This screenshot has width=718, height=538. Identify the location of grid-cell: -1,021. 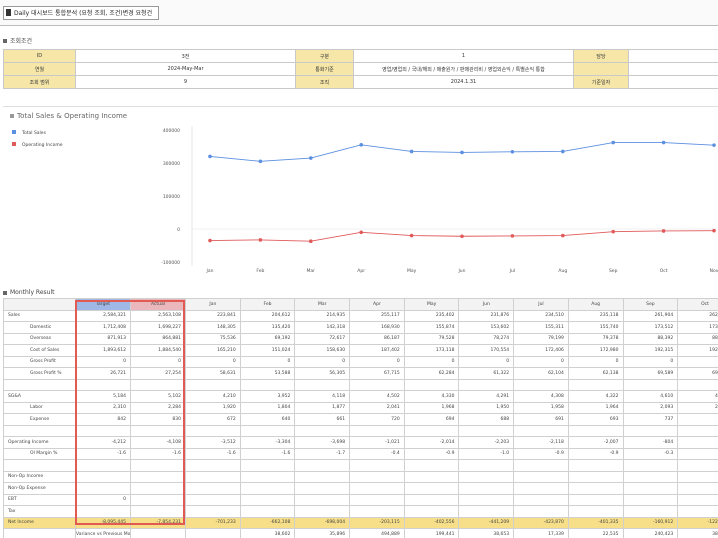
(377, 442).